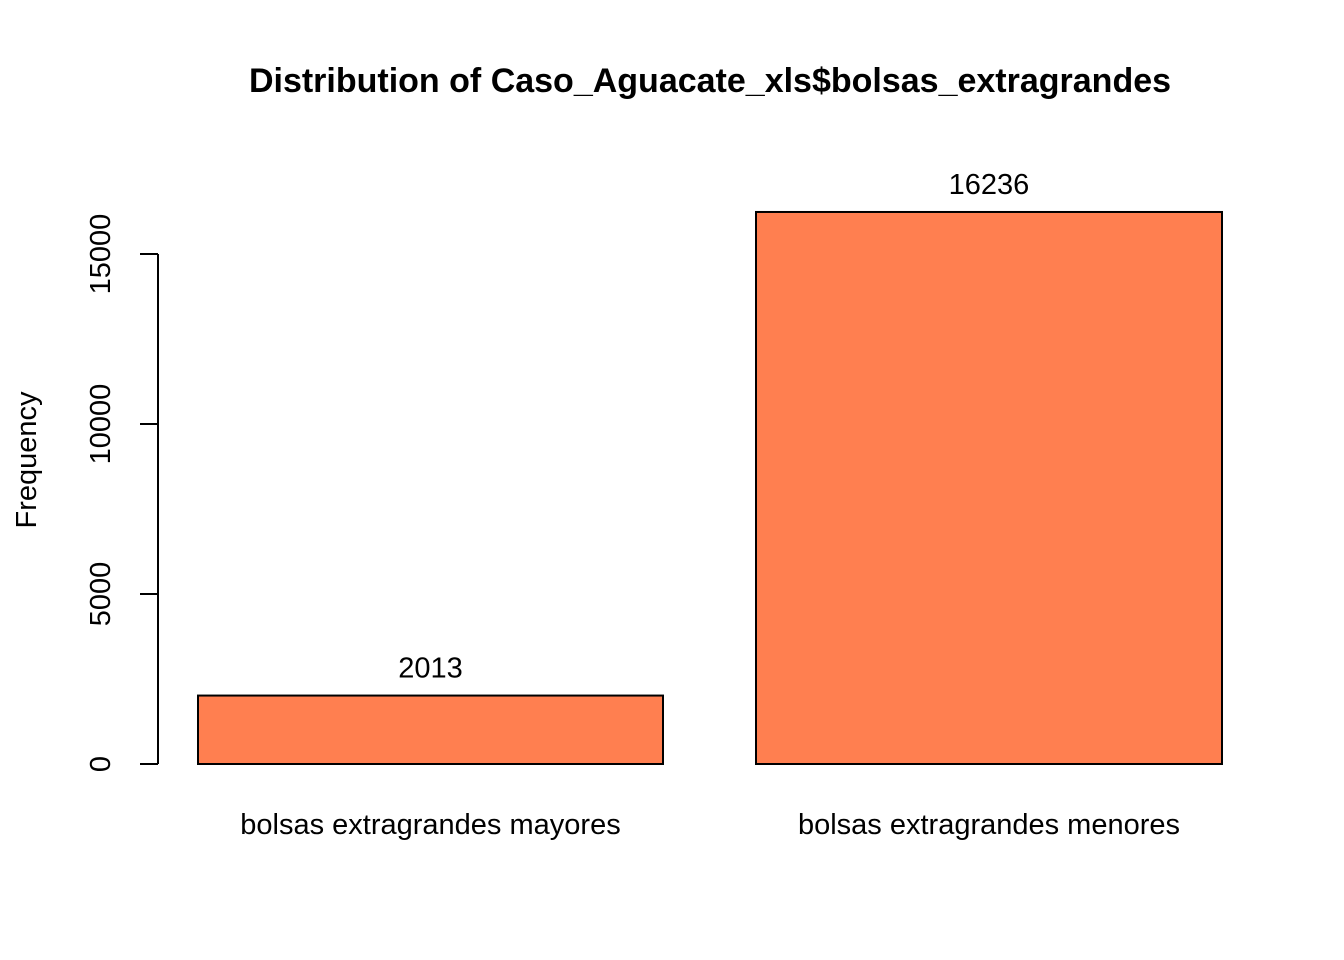  Describe the element at coordinates (101, 254) in the screenshot. I see `y-tick-label: 15000` at that location.